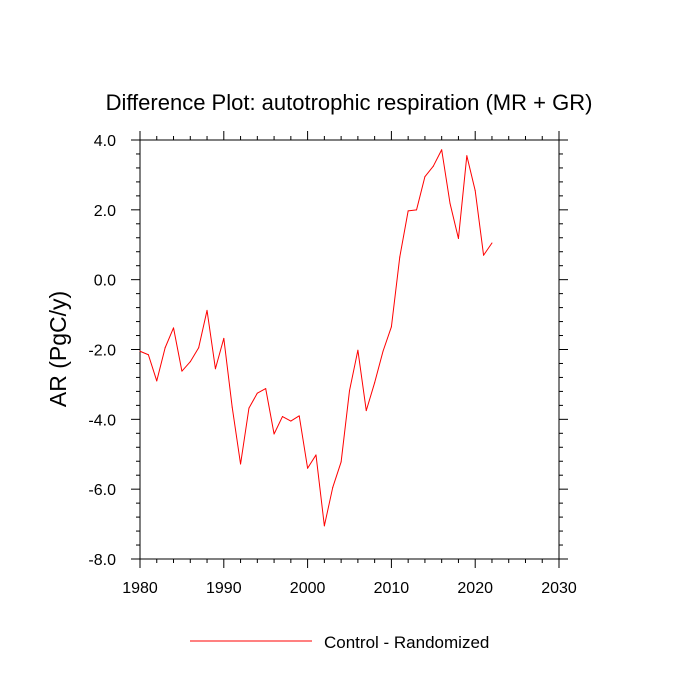 The image size is (700, 700). I want to click on y-axis-label: AR (PgC/y), so click(58, 349).